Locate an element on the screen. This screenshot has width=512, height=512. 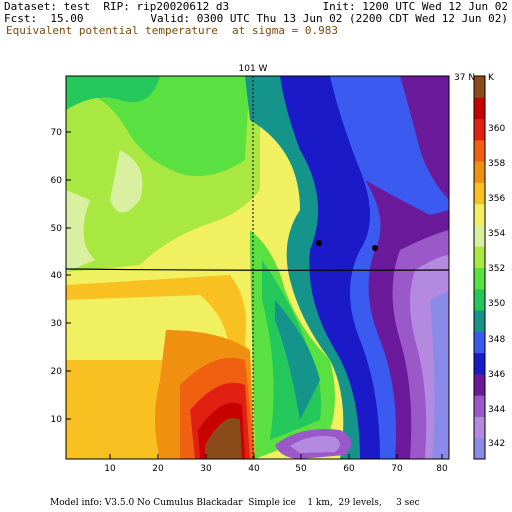
y-tick-label: 20 is located at coordinates (57, 372).